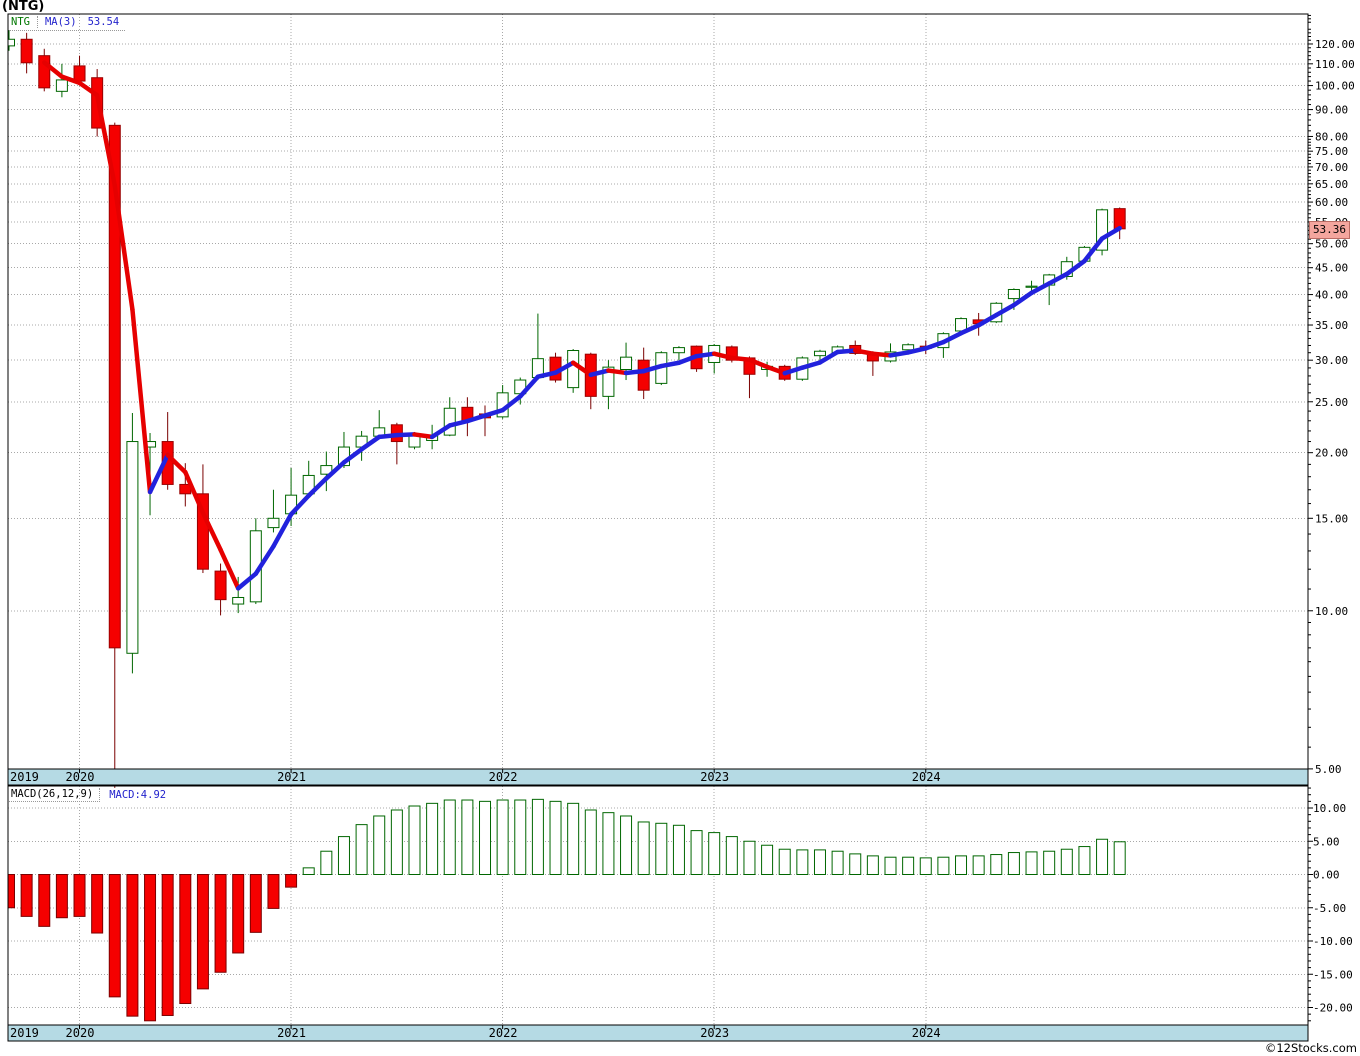 Image resolution: width=1360 pixels, height=1056 pixels. What do you see at coordinates (138, 795) in the screenshot?
I see `macd-value: MACD:4.92` at bounding box center [138, 795].